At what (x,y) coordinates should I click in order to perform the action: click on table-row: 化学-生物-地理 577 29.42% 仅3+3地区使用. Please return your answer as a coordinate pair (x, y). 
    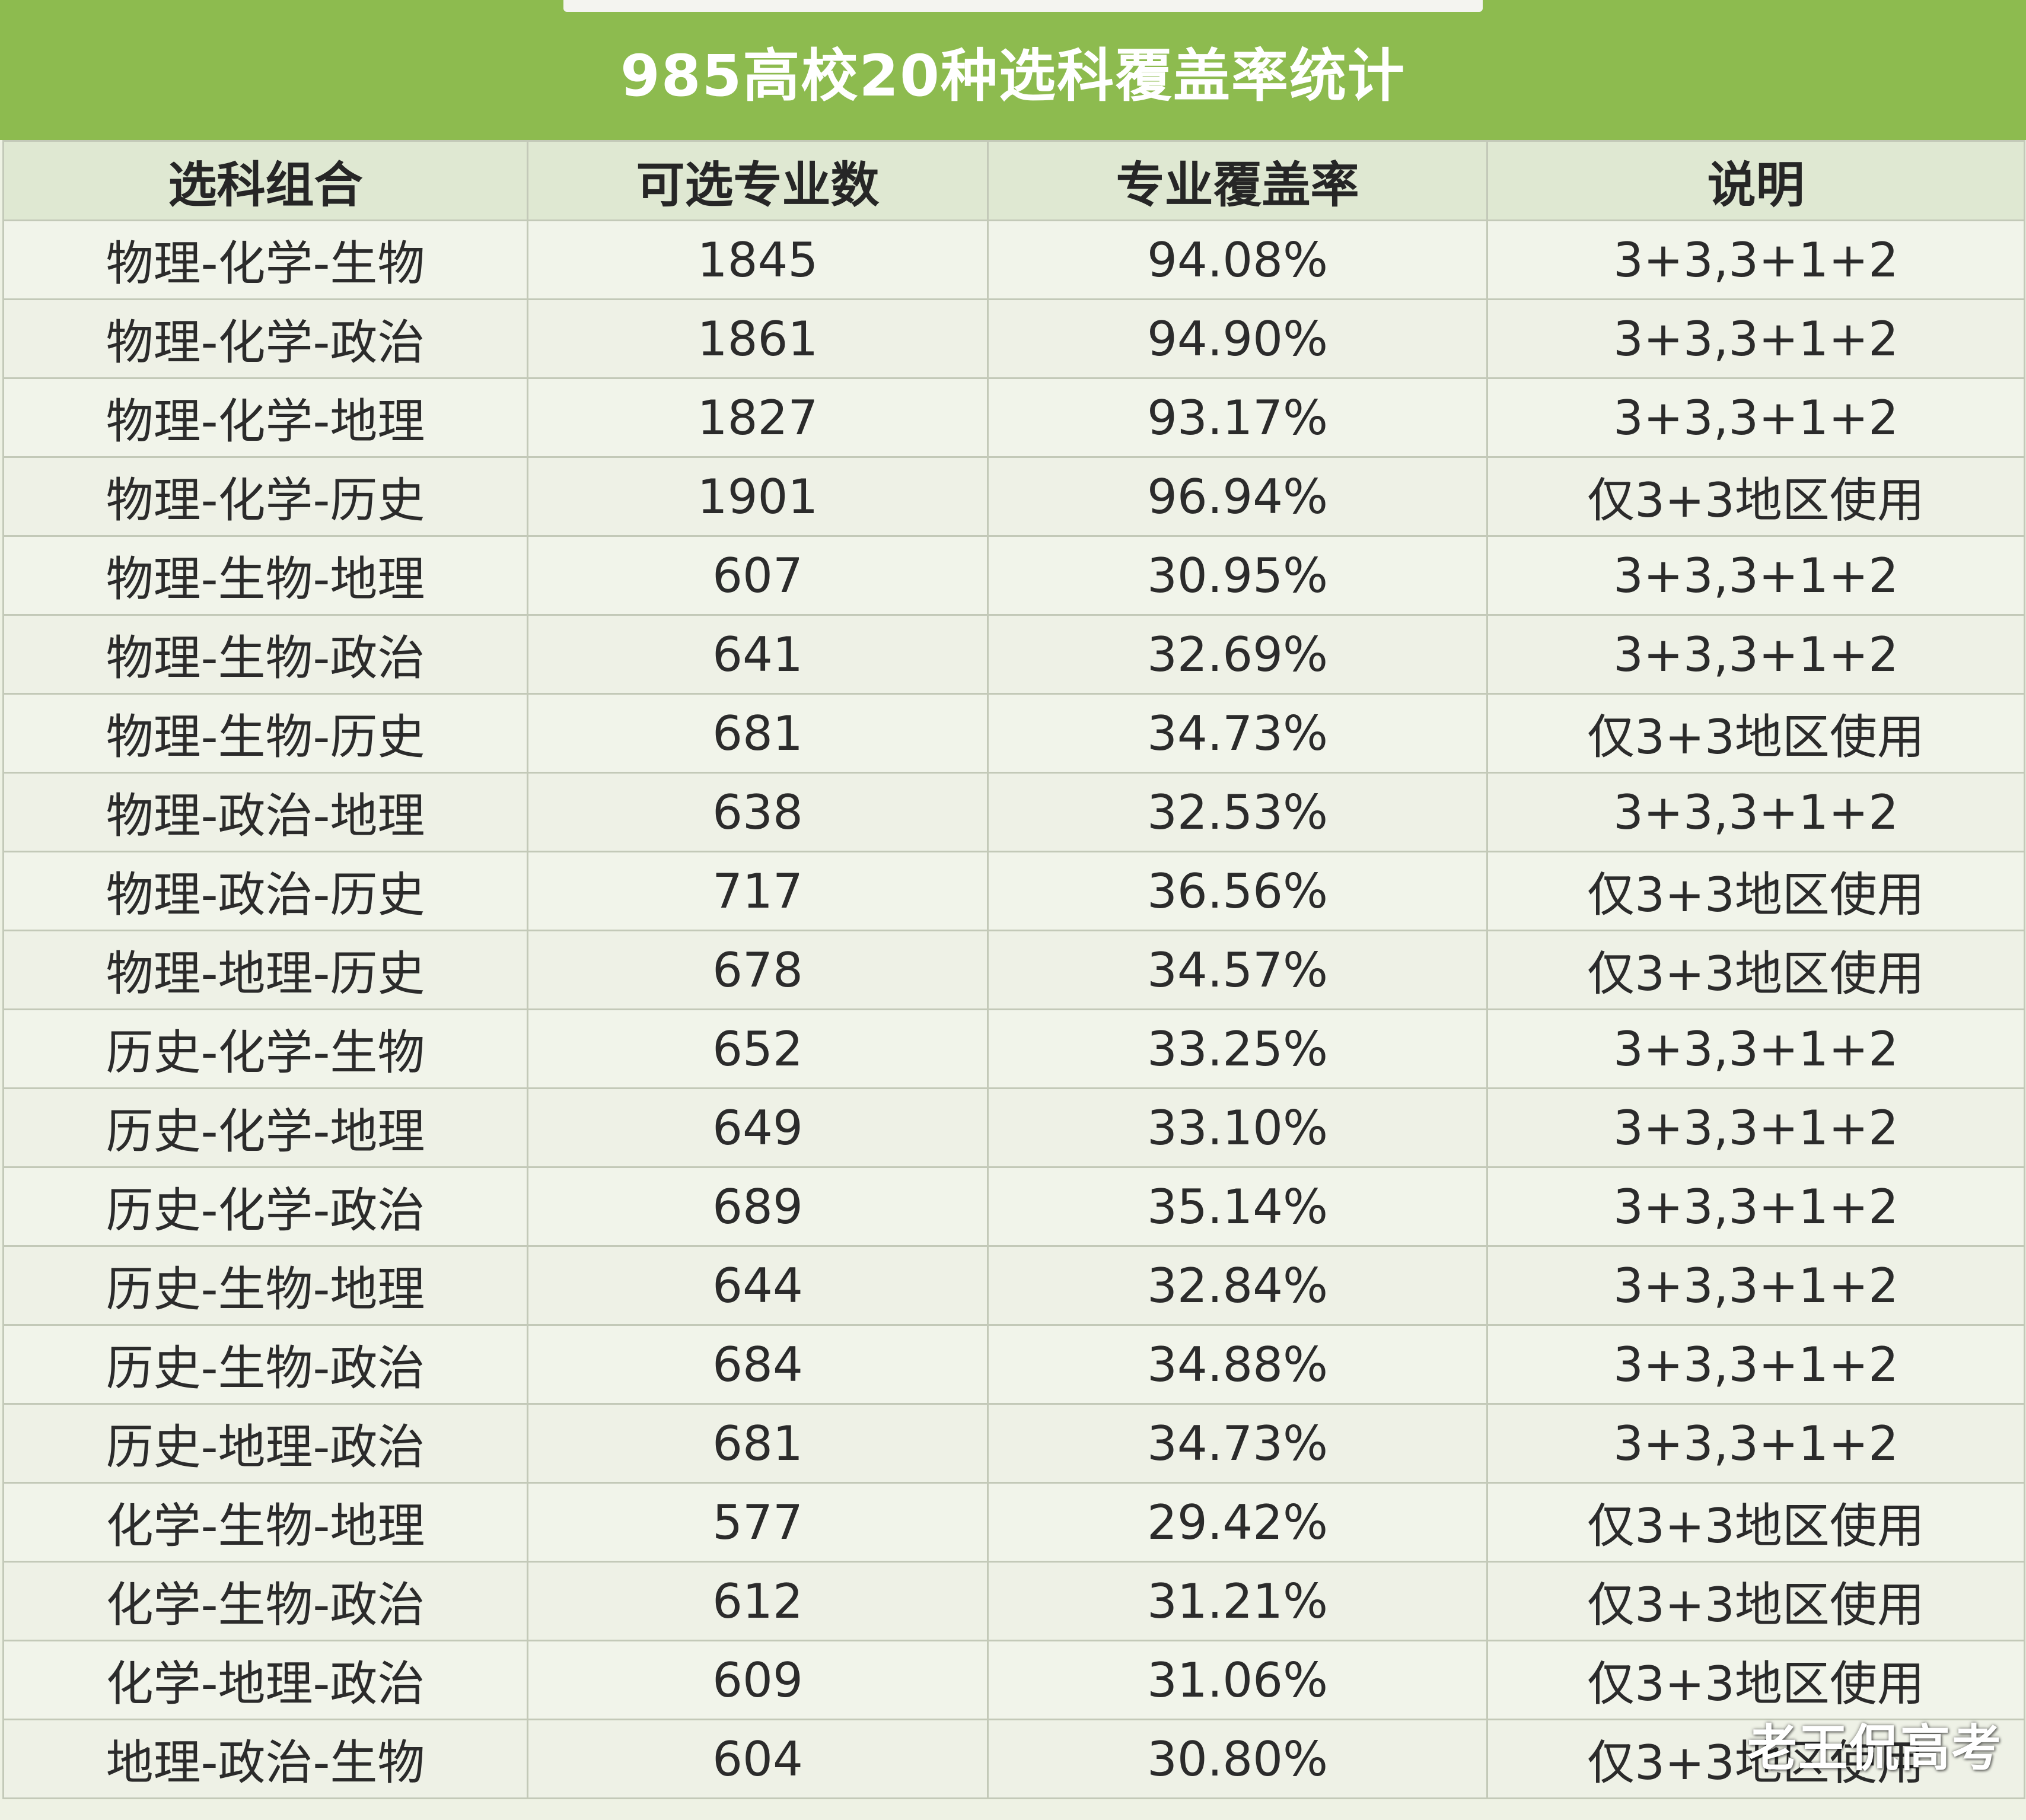
    Looking at the image, I should click on (1014, 1522).